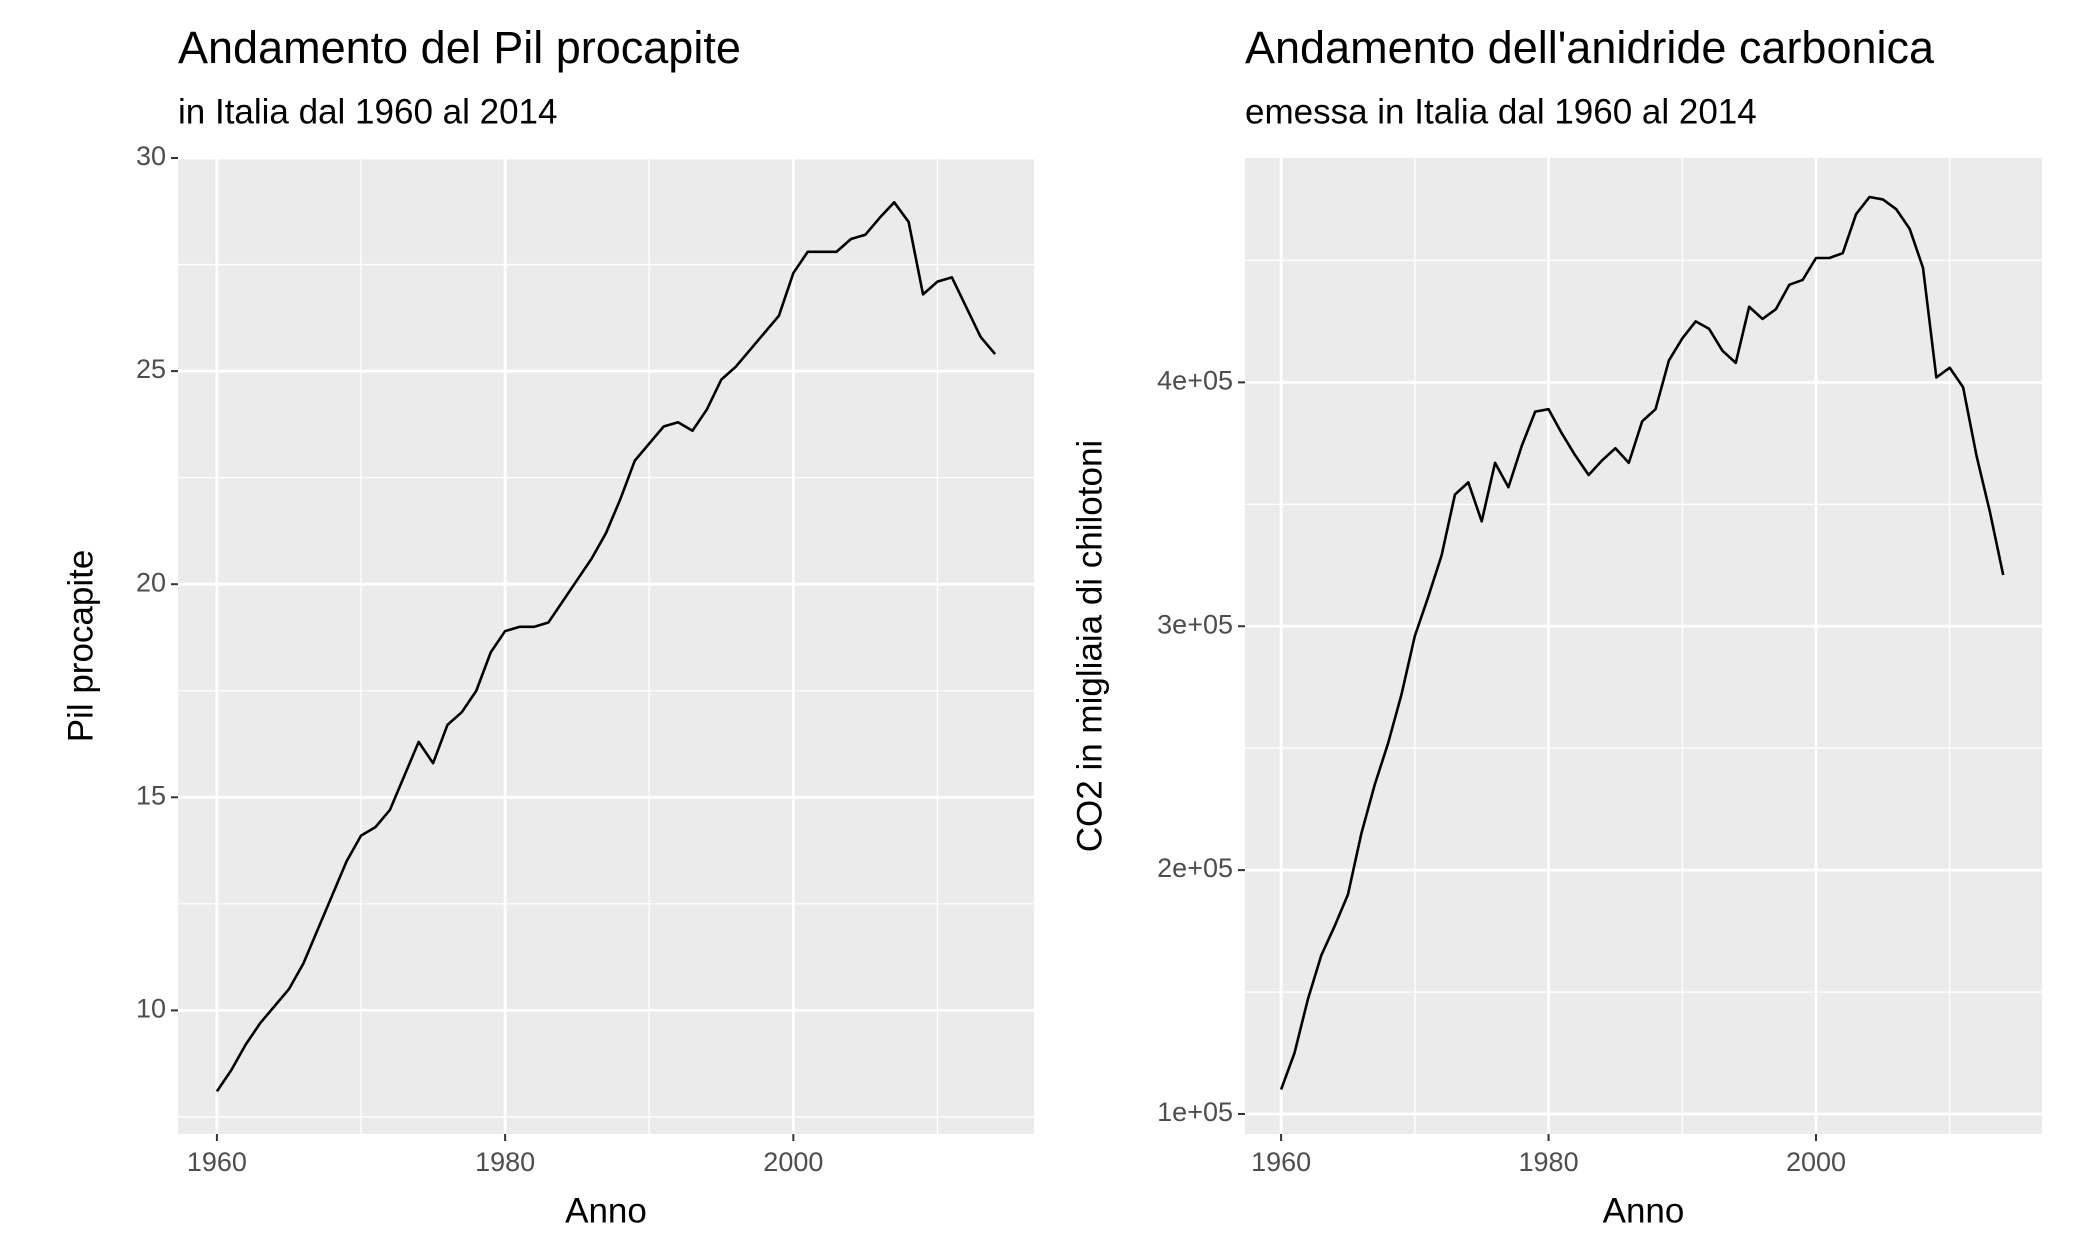  I want to click on chart-title: Andamento dell'anidride carbonica, so click(1590, 47).